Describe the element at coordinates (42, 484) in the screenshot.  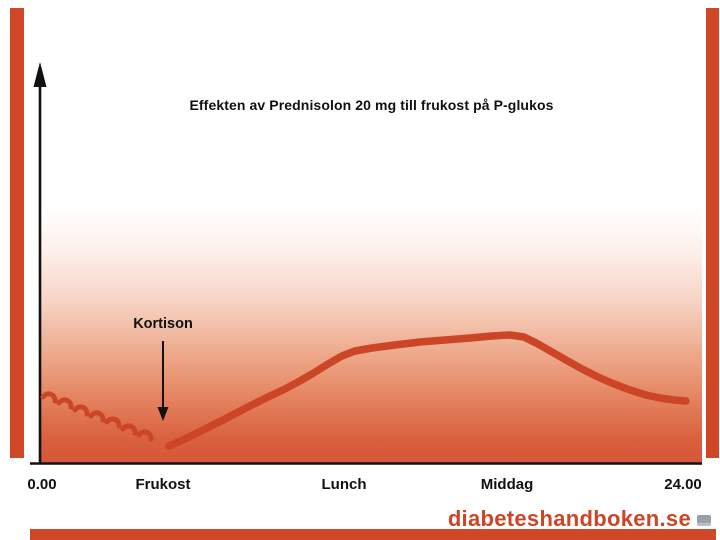
I see `x-tick-0000: 0.00` at that location.